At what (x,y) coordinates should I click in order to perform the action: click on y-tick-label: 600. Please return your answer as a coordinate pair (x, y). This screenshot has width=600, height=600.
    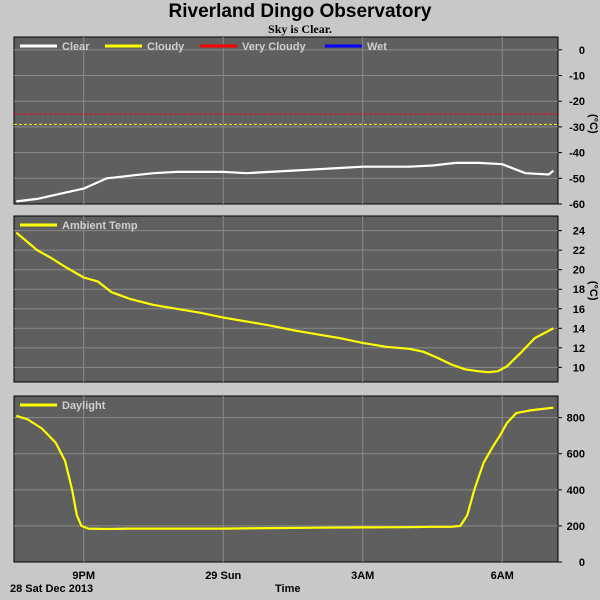
    Looking at the image, I should click on (576, 455).